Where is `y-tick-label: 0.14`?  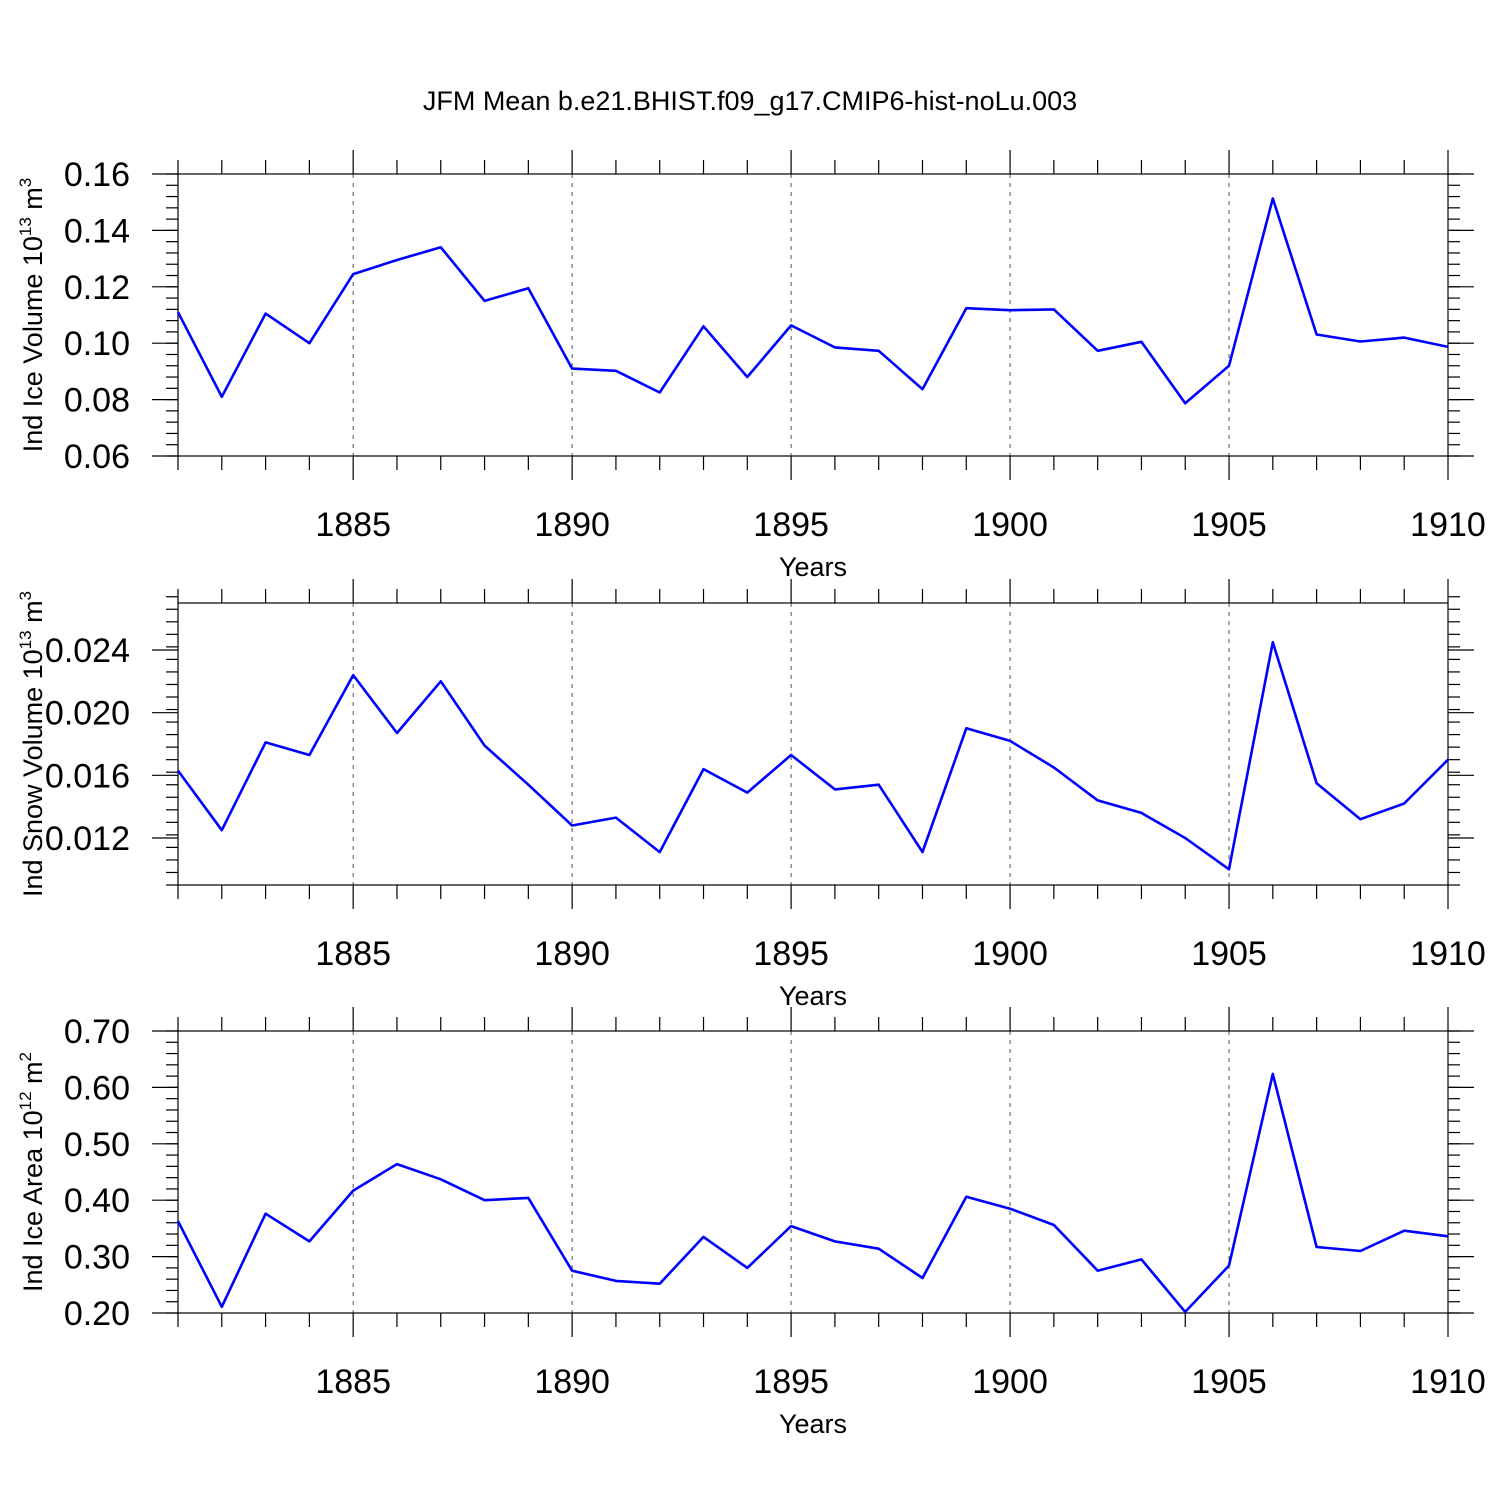 y-tick-label: 0.14 is located at coordinates (97, 231).